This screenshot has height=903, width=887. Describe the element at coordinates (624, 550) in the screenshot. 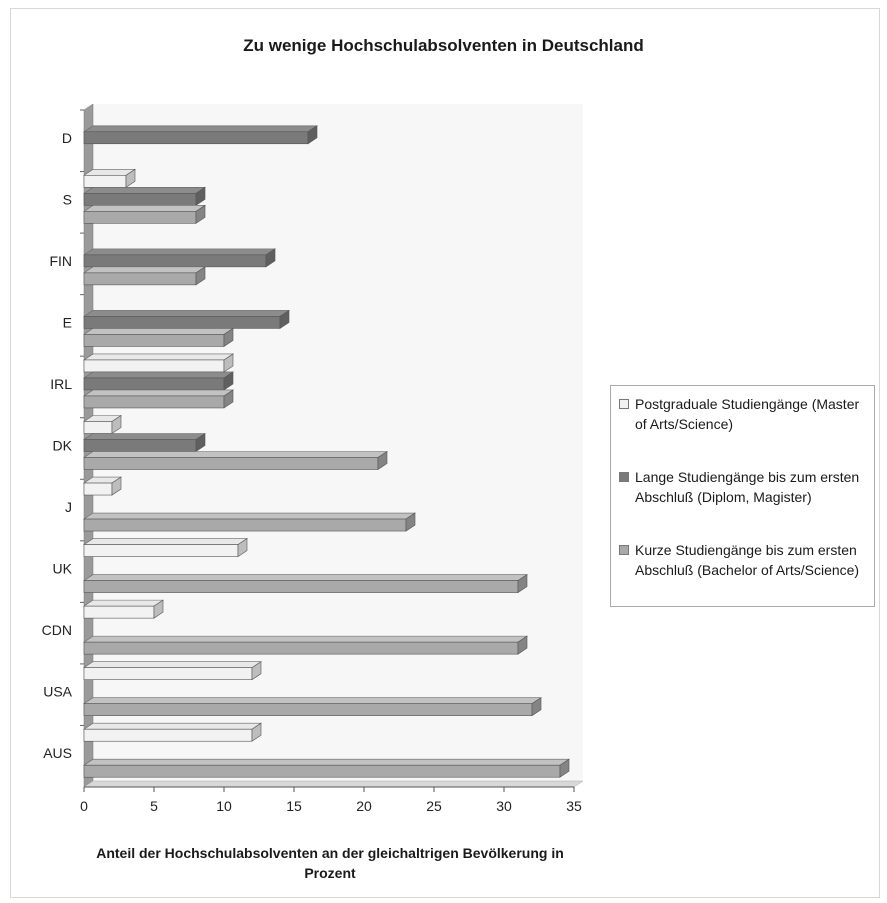

I see `legend-swatch-short-programs` at that location.